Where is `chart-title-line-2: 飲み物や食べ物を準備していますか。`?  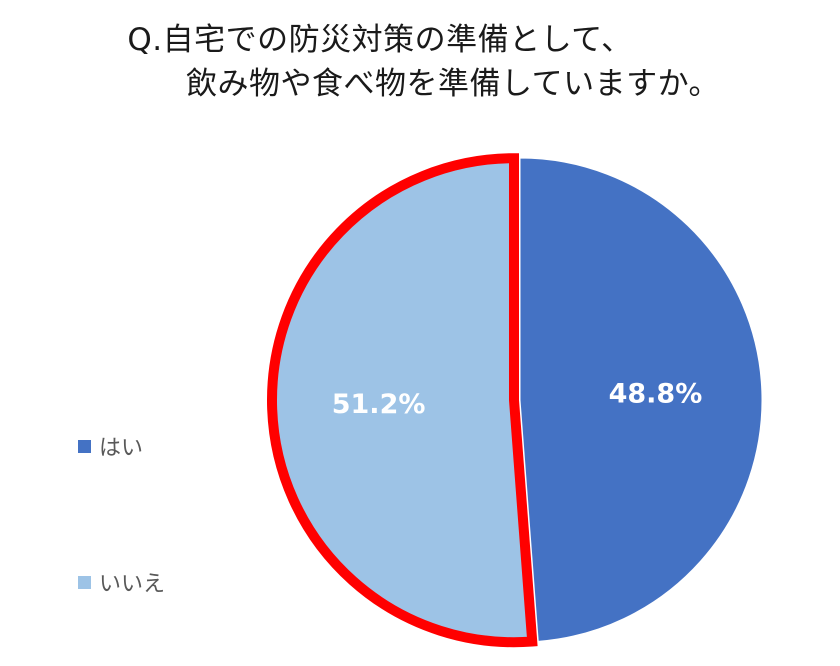
chart-title-line-2: 飲み物や食べ物を準備していますか。 is located at coordinates (453, 84).